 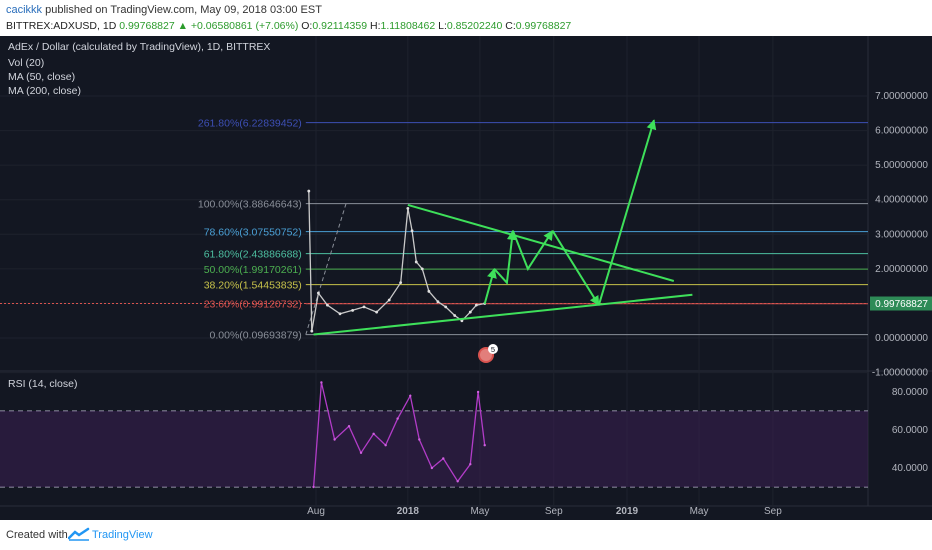 I want to click on rsi-tick-label: 80.0000, so click(x=910, y=392).